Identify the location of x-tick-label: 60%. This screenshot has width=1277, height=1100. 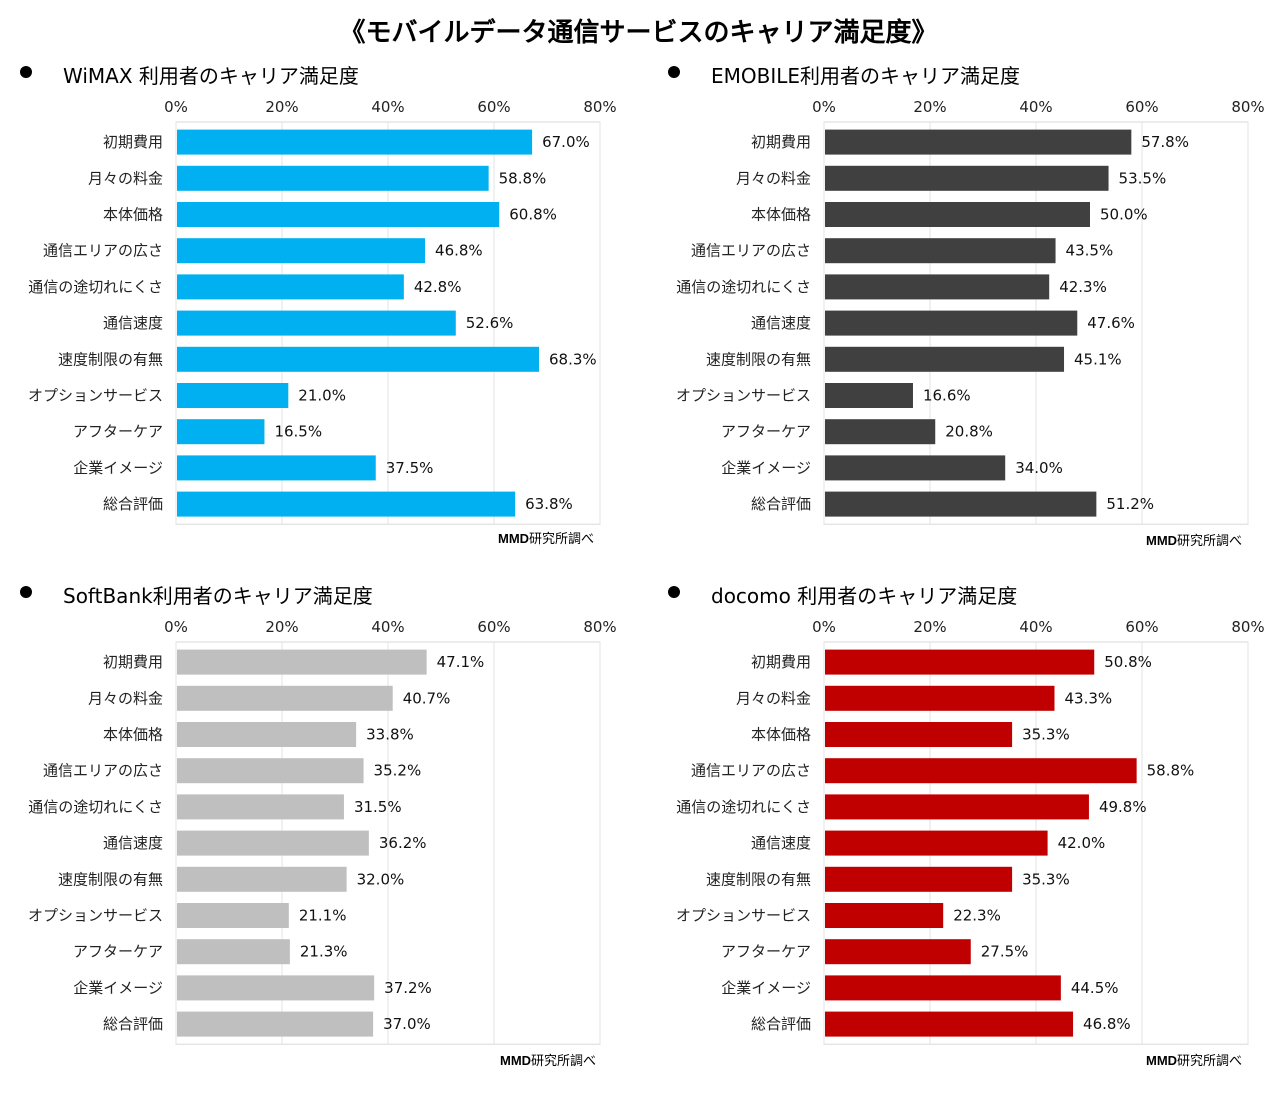
(493, 107).